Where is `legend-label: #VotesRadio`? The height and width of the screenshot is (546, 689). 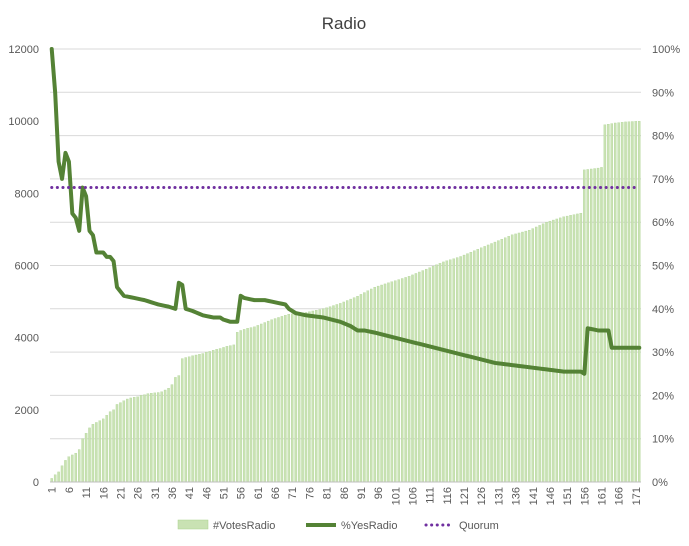
legend-label: #VotesRadio is located at coordinates (244, 526).